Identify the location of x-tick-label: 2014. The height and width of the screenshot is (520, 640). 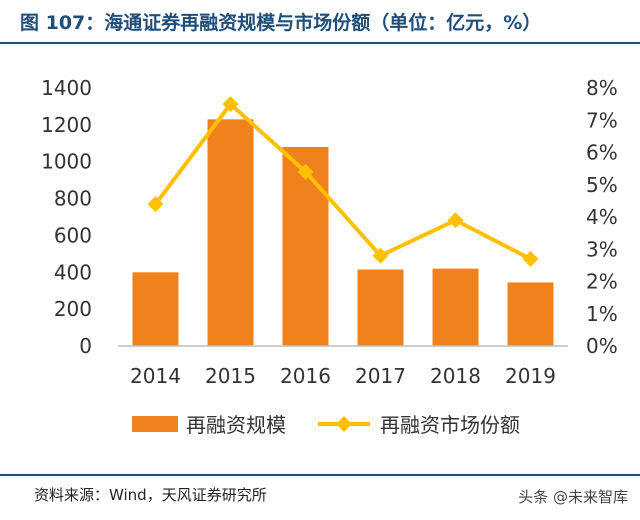
(155, 376).